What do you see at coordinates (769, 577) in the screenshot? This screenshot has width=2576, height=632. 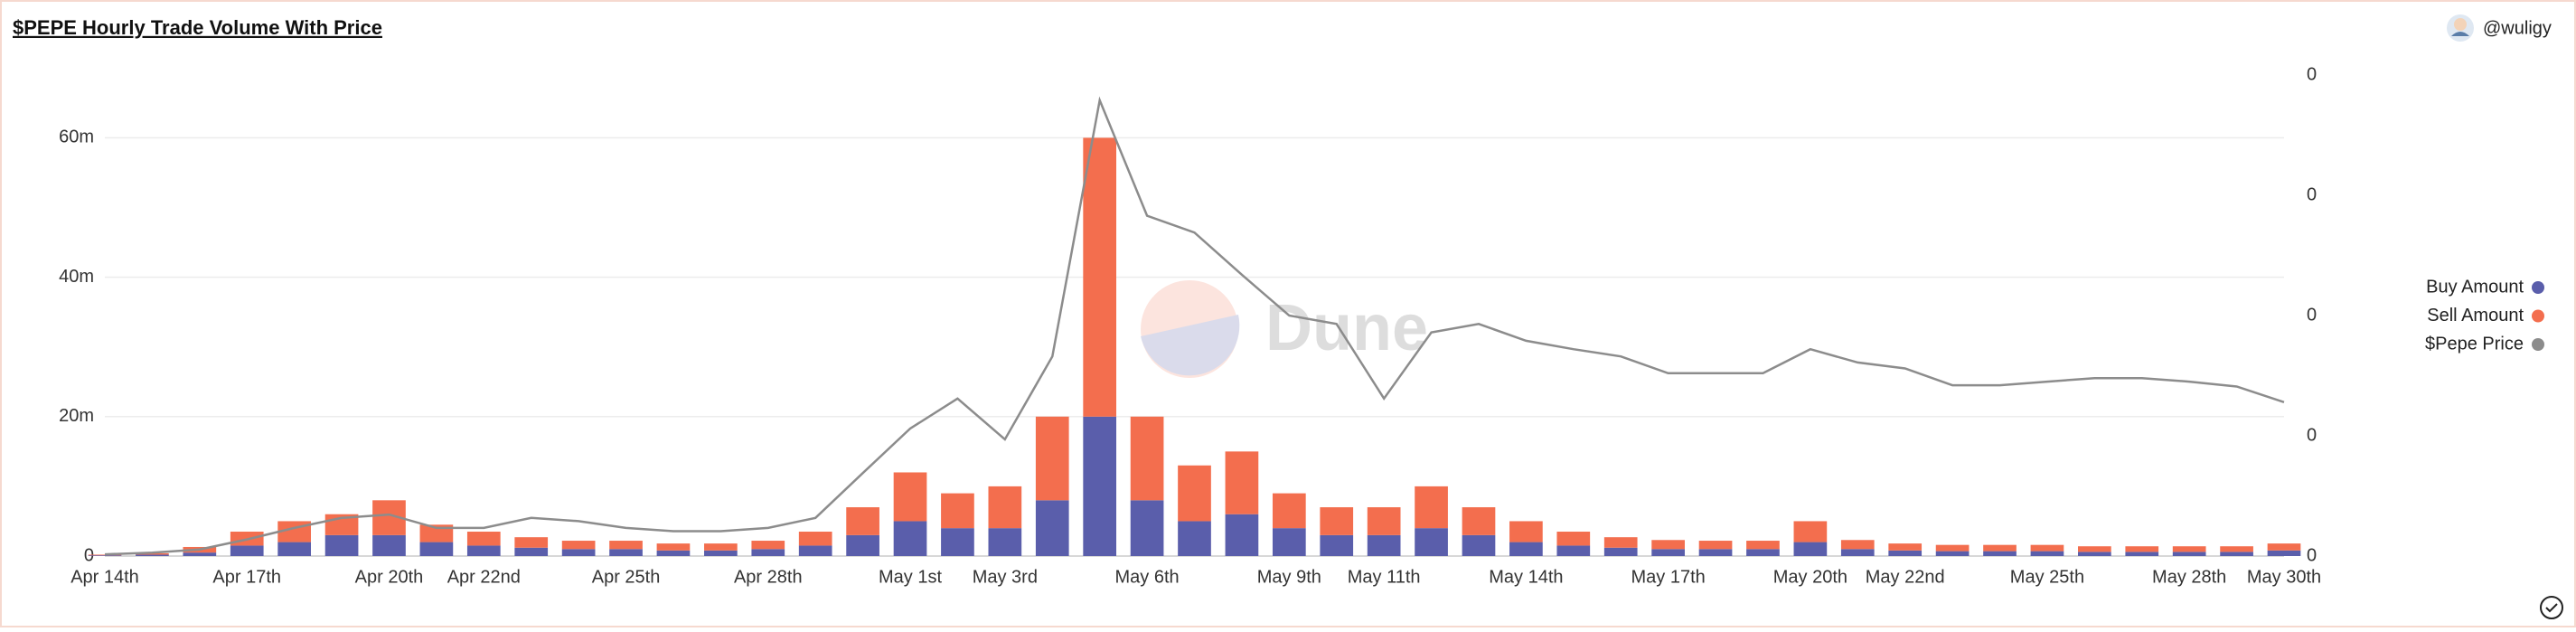 I see `x-tick-label: Apr 28th` at bounding box center [769, 577].